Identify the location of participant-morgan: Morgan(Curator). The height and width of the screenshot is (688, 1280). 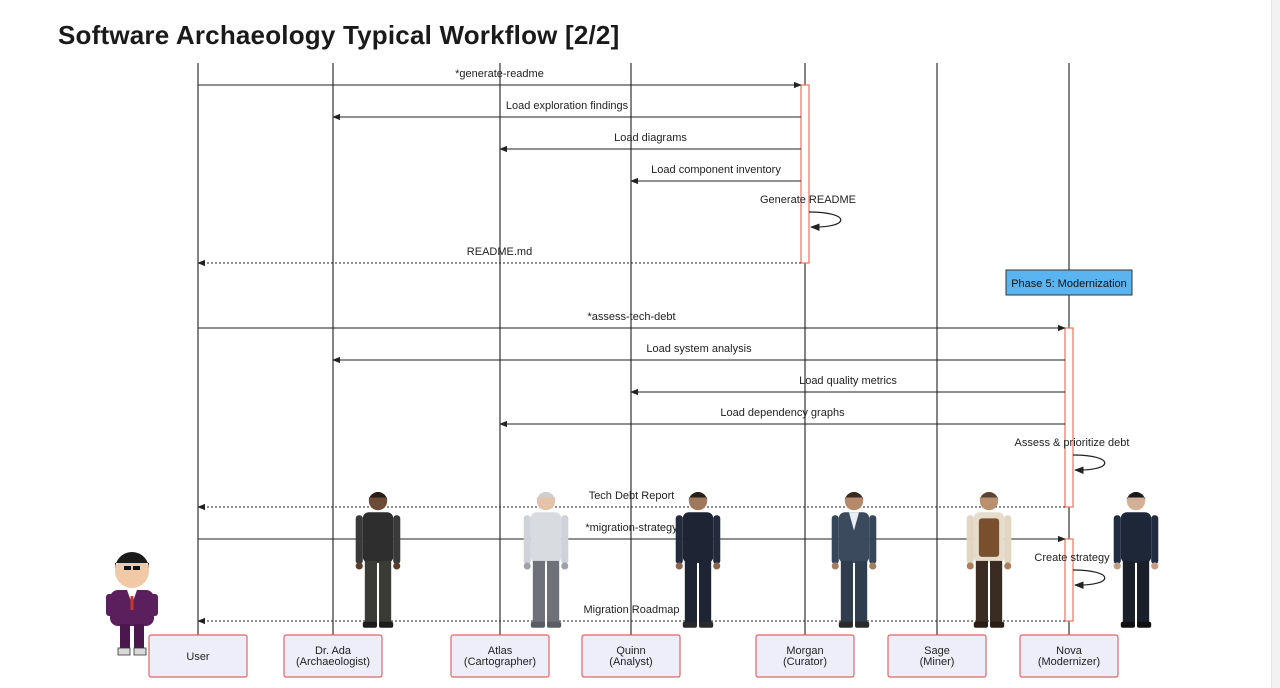
(805, 656).